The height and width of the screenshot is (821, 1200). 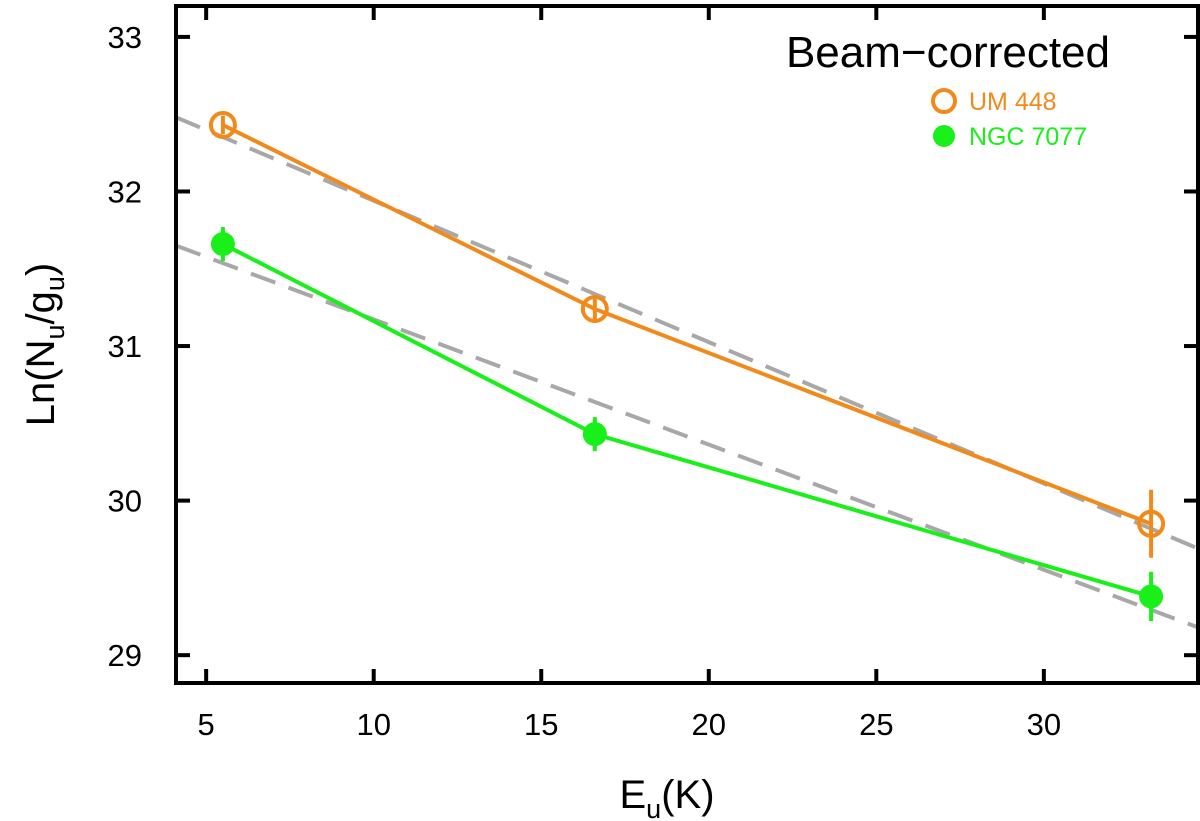 What do you see at coordinates (709, 724) in the screenshot?
I see `x-tick-label: 20` at bounding box center [709, 724].